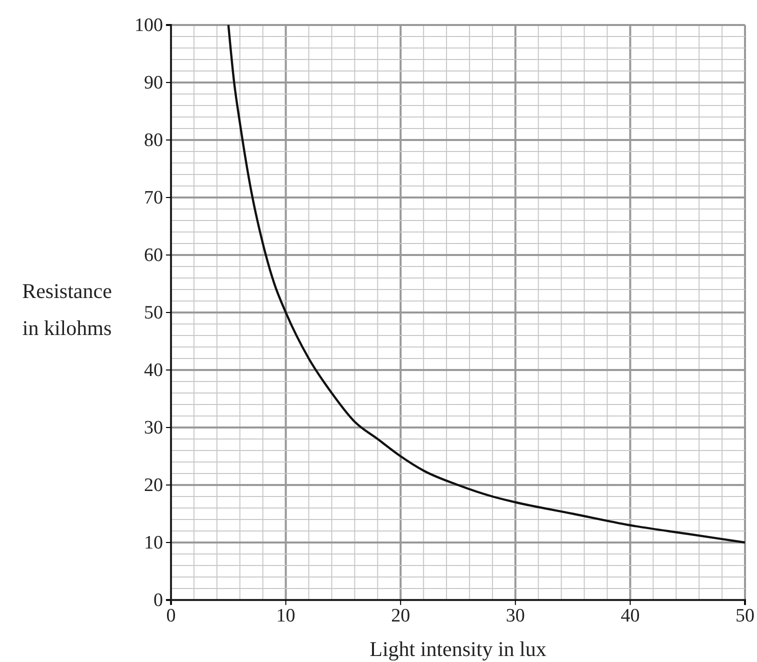  I want to click on x-tick-label: 10, so click(286, 615).